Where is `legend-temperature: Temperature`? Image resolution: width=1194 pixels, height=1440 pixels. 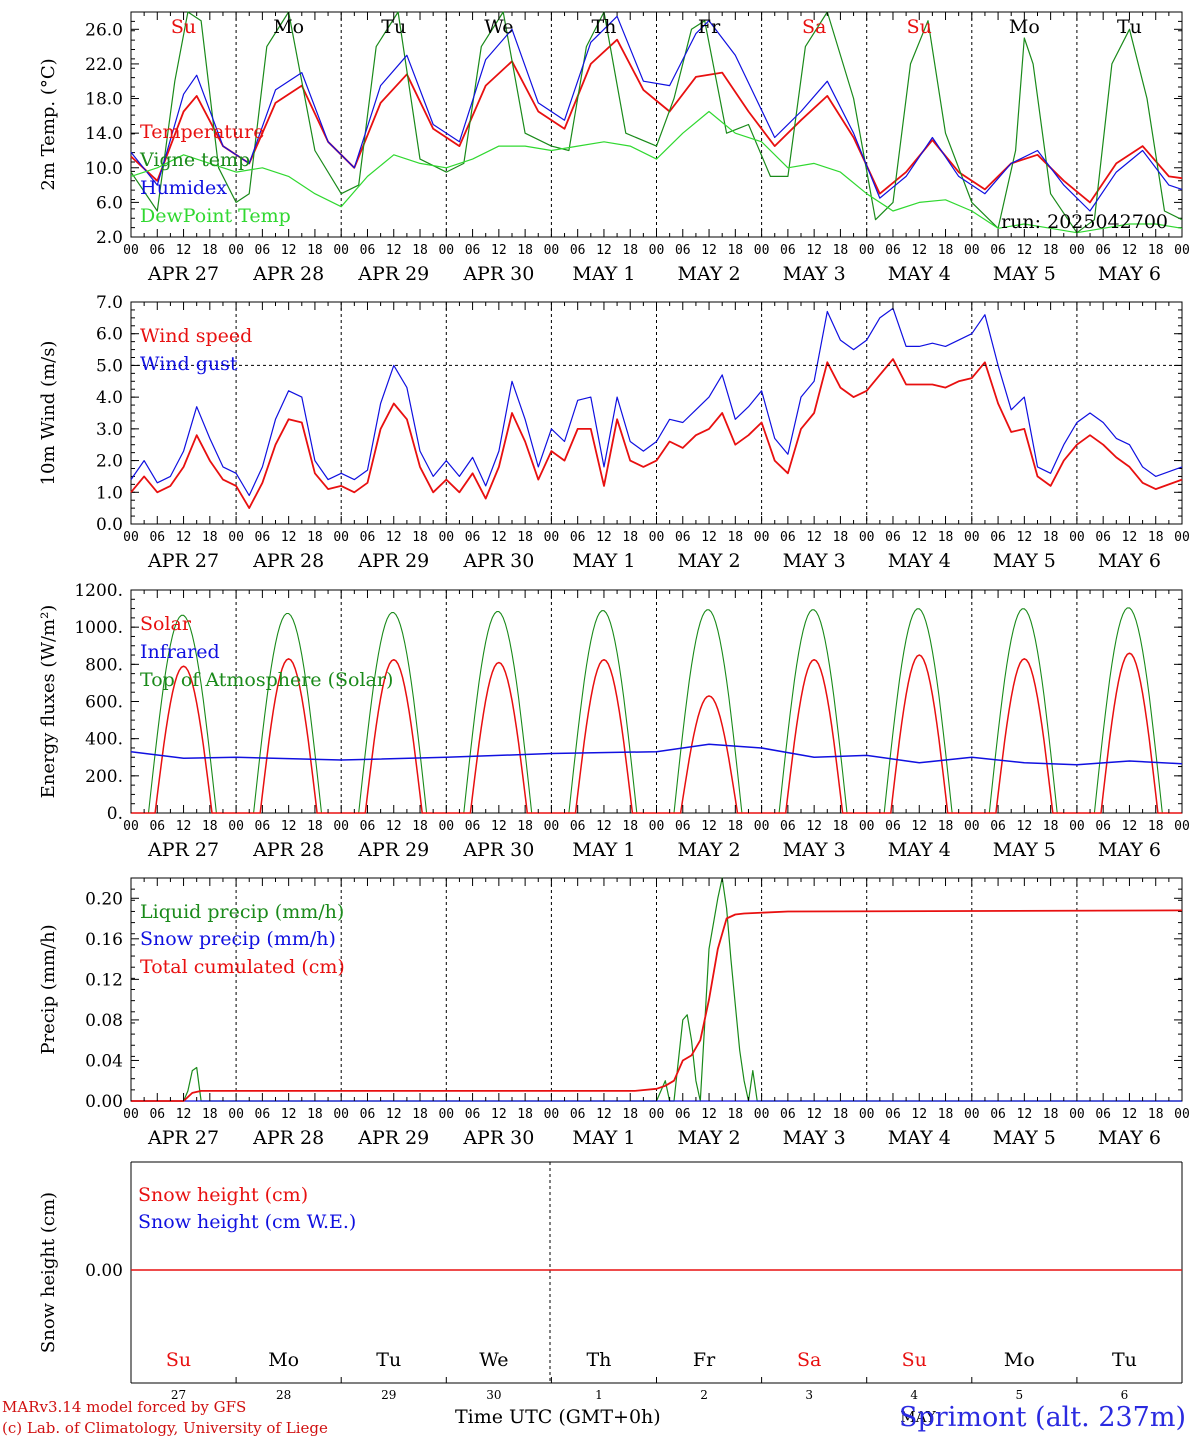
legend-temperature: Temperature is located at coordinates (202, 132).